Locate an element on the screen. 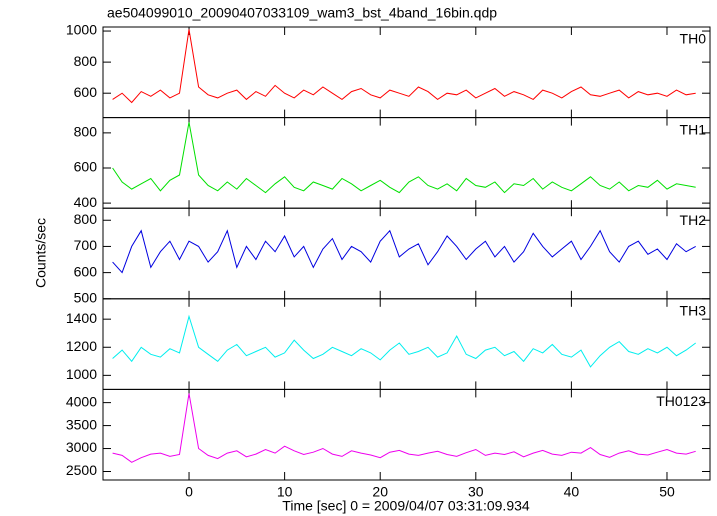 This screenshot has width=717, height=516. panel-label: TH1 is located at coordinates (693, 129).